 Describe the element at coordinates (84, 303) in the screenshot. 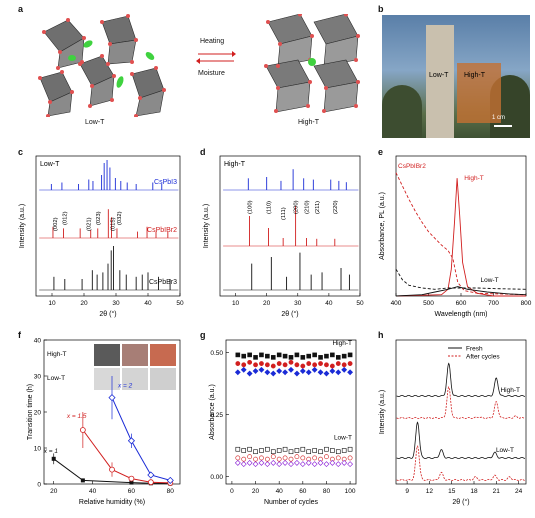

I see `chart-c-x-tick-label: 20` at that location.